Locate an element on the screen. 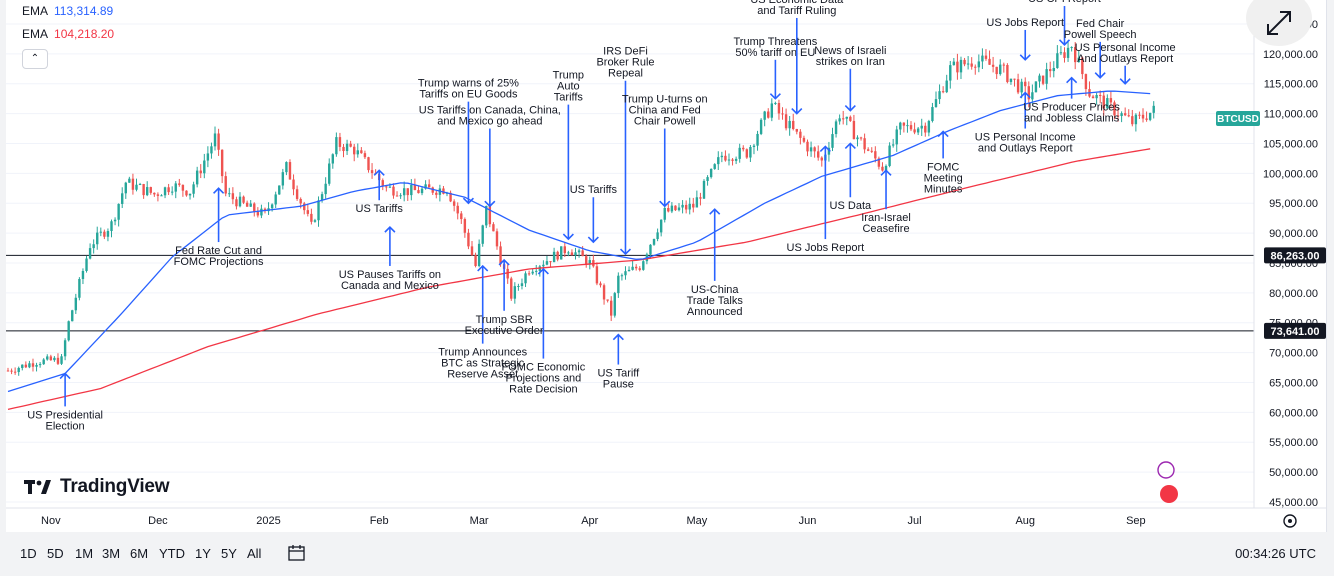 The image size is (1334, 576). date-range-icon is located at coordinates (297, 553).